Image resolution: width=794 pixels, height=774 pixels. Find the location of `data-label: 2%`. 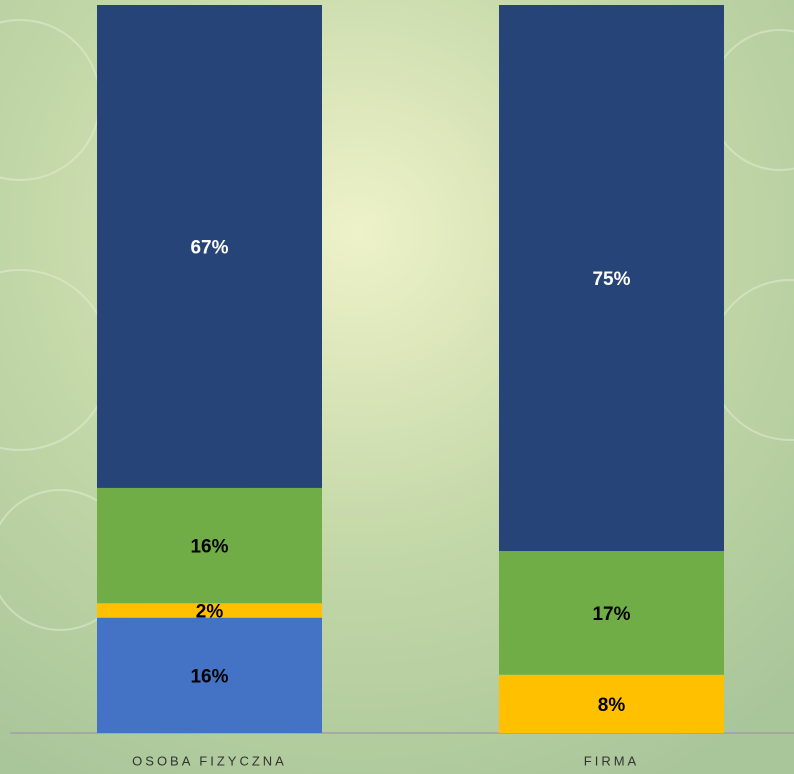

data-label: 2% is located at coordinates (210, 611).